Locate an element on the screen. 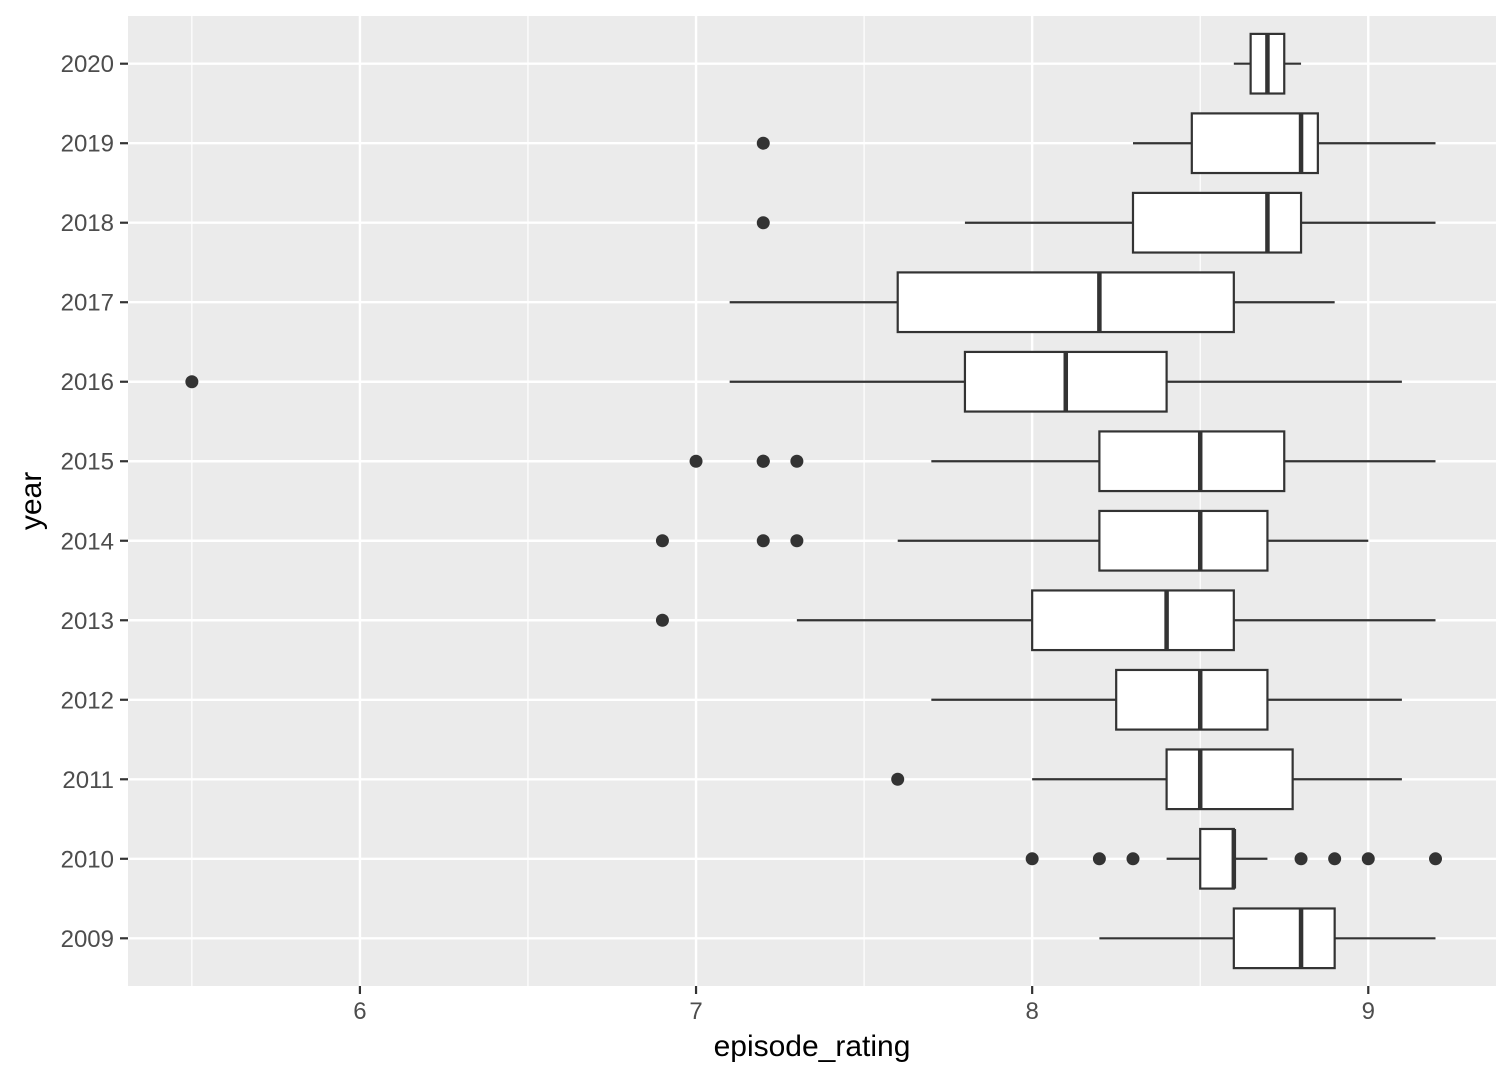 Image resolution: width=1512 pixels, height=1080 pixels. x-tick-label: 9 is located at coordinates (1368, 1011).